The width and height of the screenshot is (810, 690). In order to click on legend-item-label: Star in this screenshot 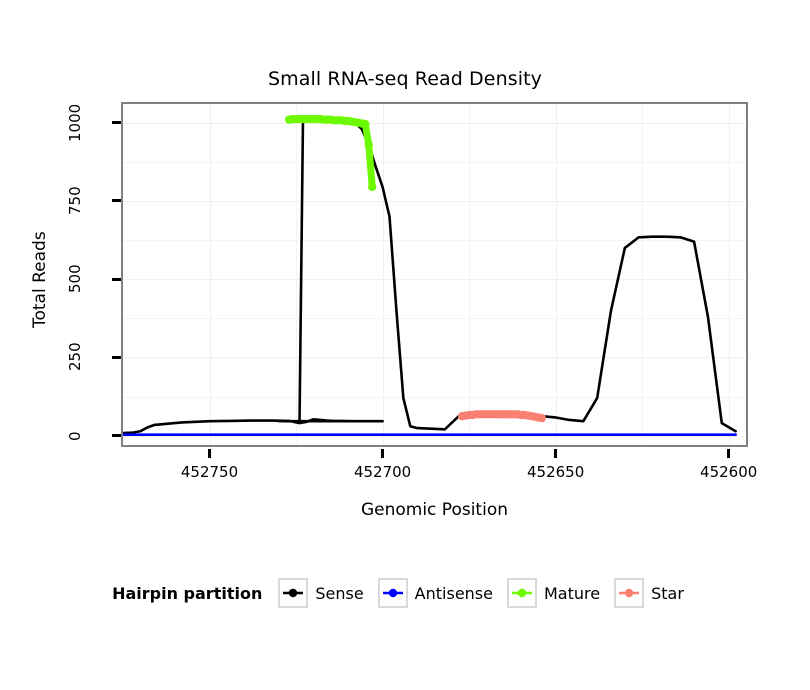, I will do `click(667, 593)`.